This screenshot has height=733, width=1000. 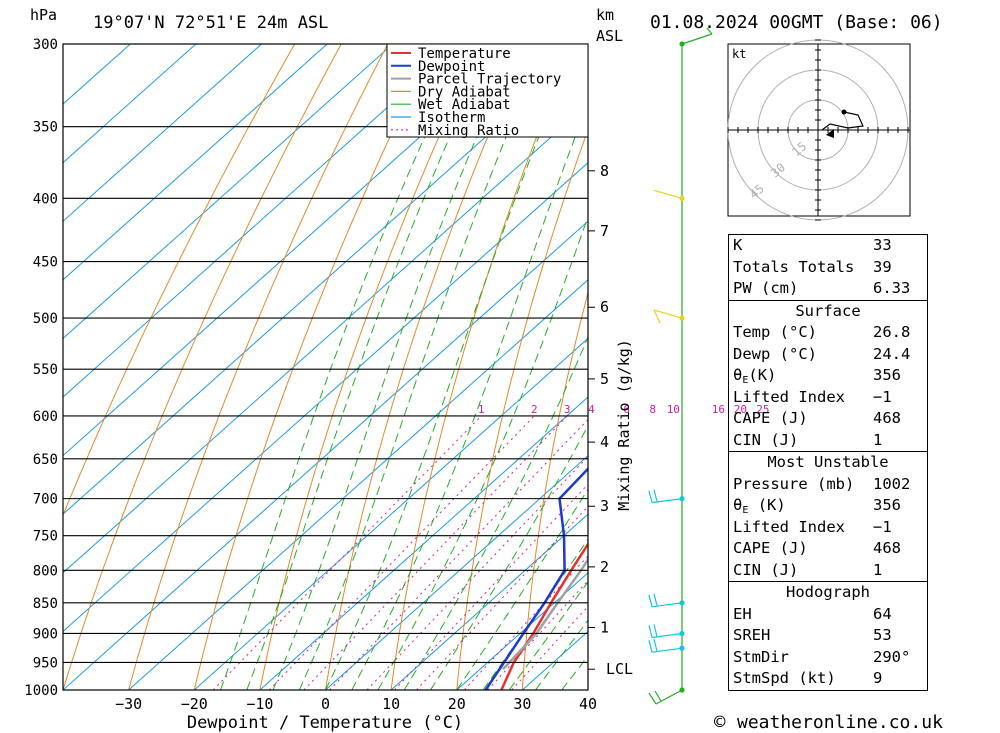 I want to click on km-tick-label: 4, so click(x=604, y=442).